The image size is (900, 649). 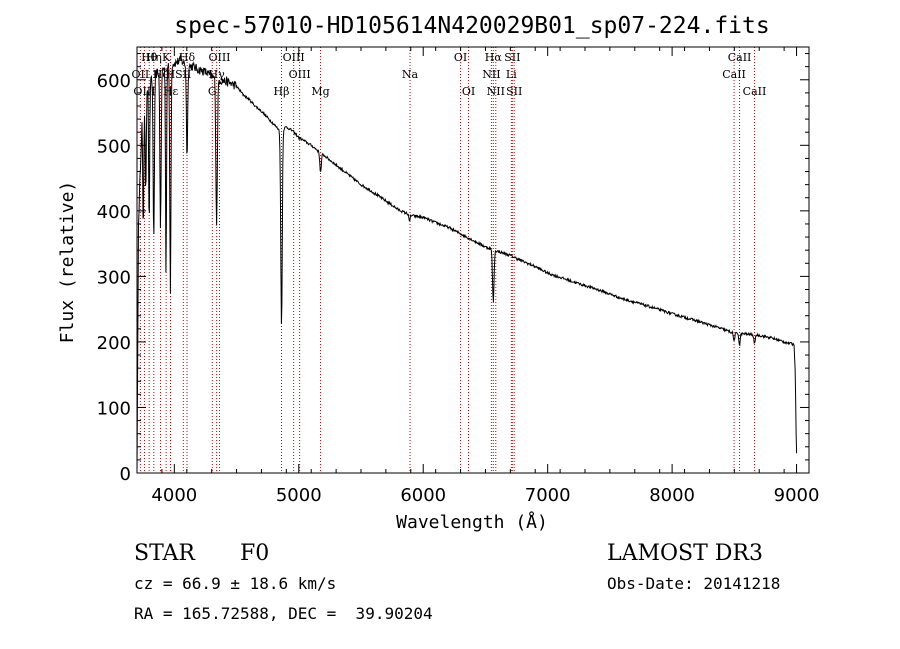 What do you see at coordinates (212, 91) in the screenshot?
I see `line-label: G` at bounding box center [212, 91].